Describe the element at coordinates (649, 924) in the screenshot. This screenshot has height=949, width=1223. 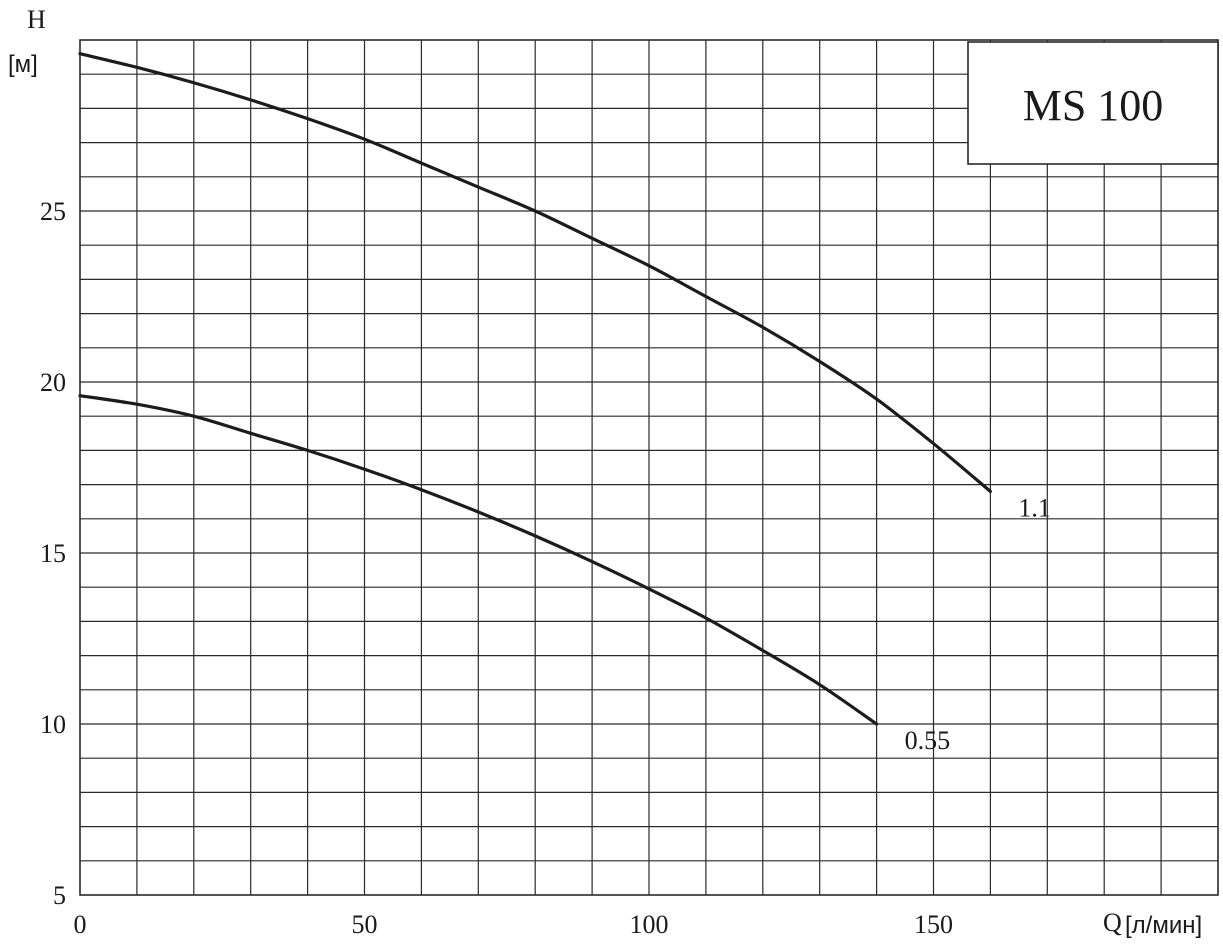
I see `x-tick-label: 100` at that location.